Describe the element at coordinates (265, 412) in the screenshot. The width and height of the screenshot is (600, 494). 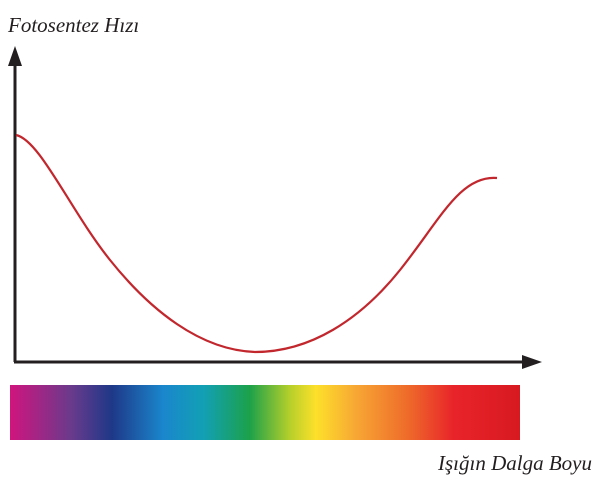
I see `light-spectrum` at that location.